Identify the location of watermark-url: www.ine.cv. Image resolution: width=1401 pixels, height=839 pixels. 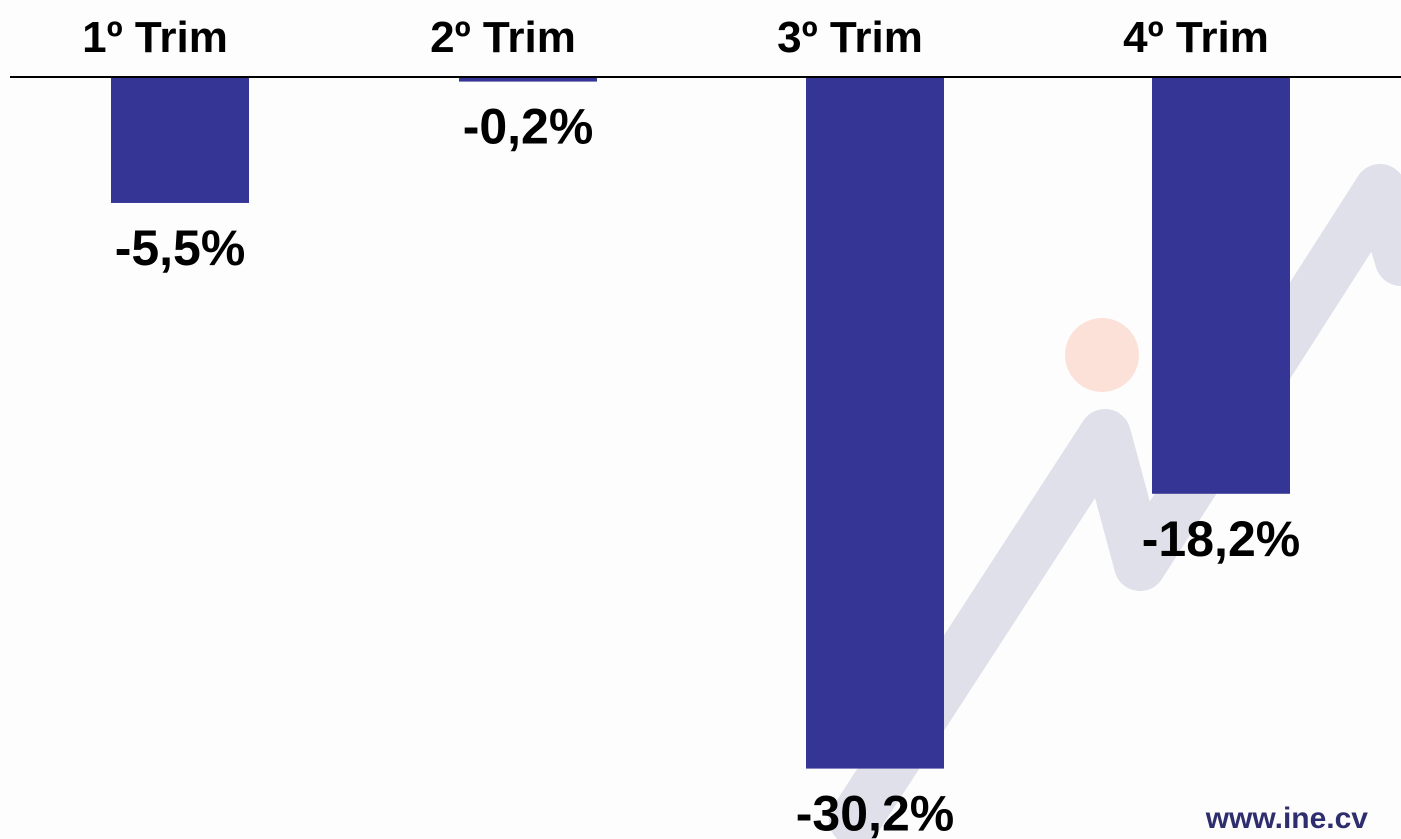
(1287, 818).